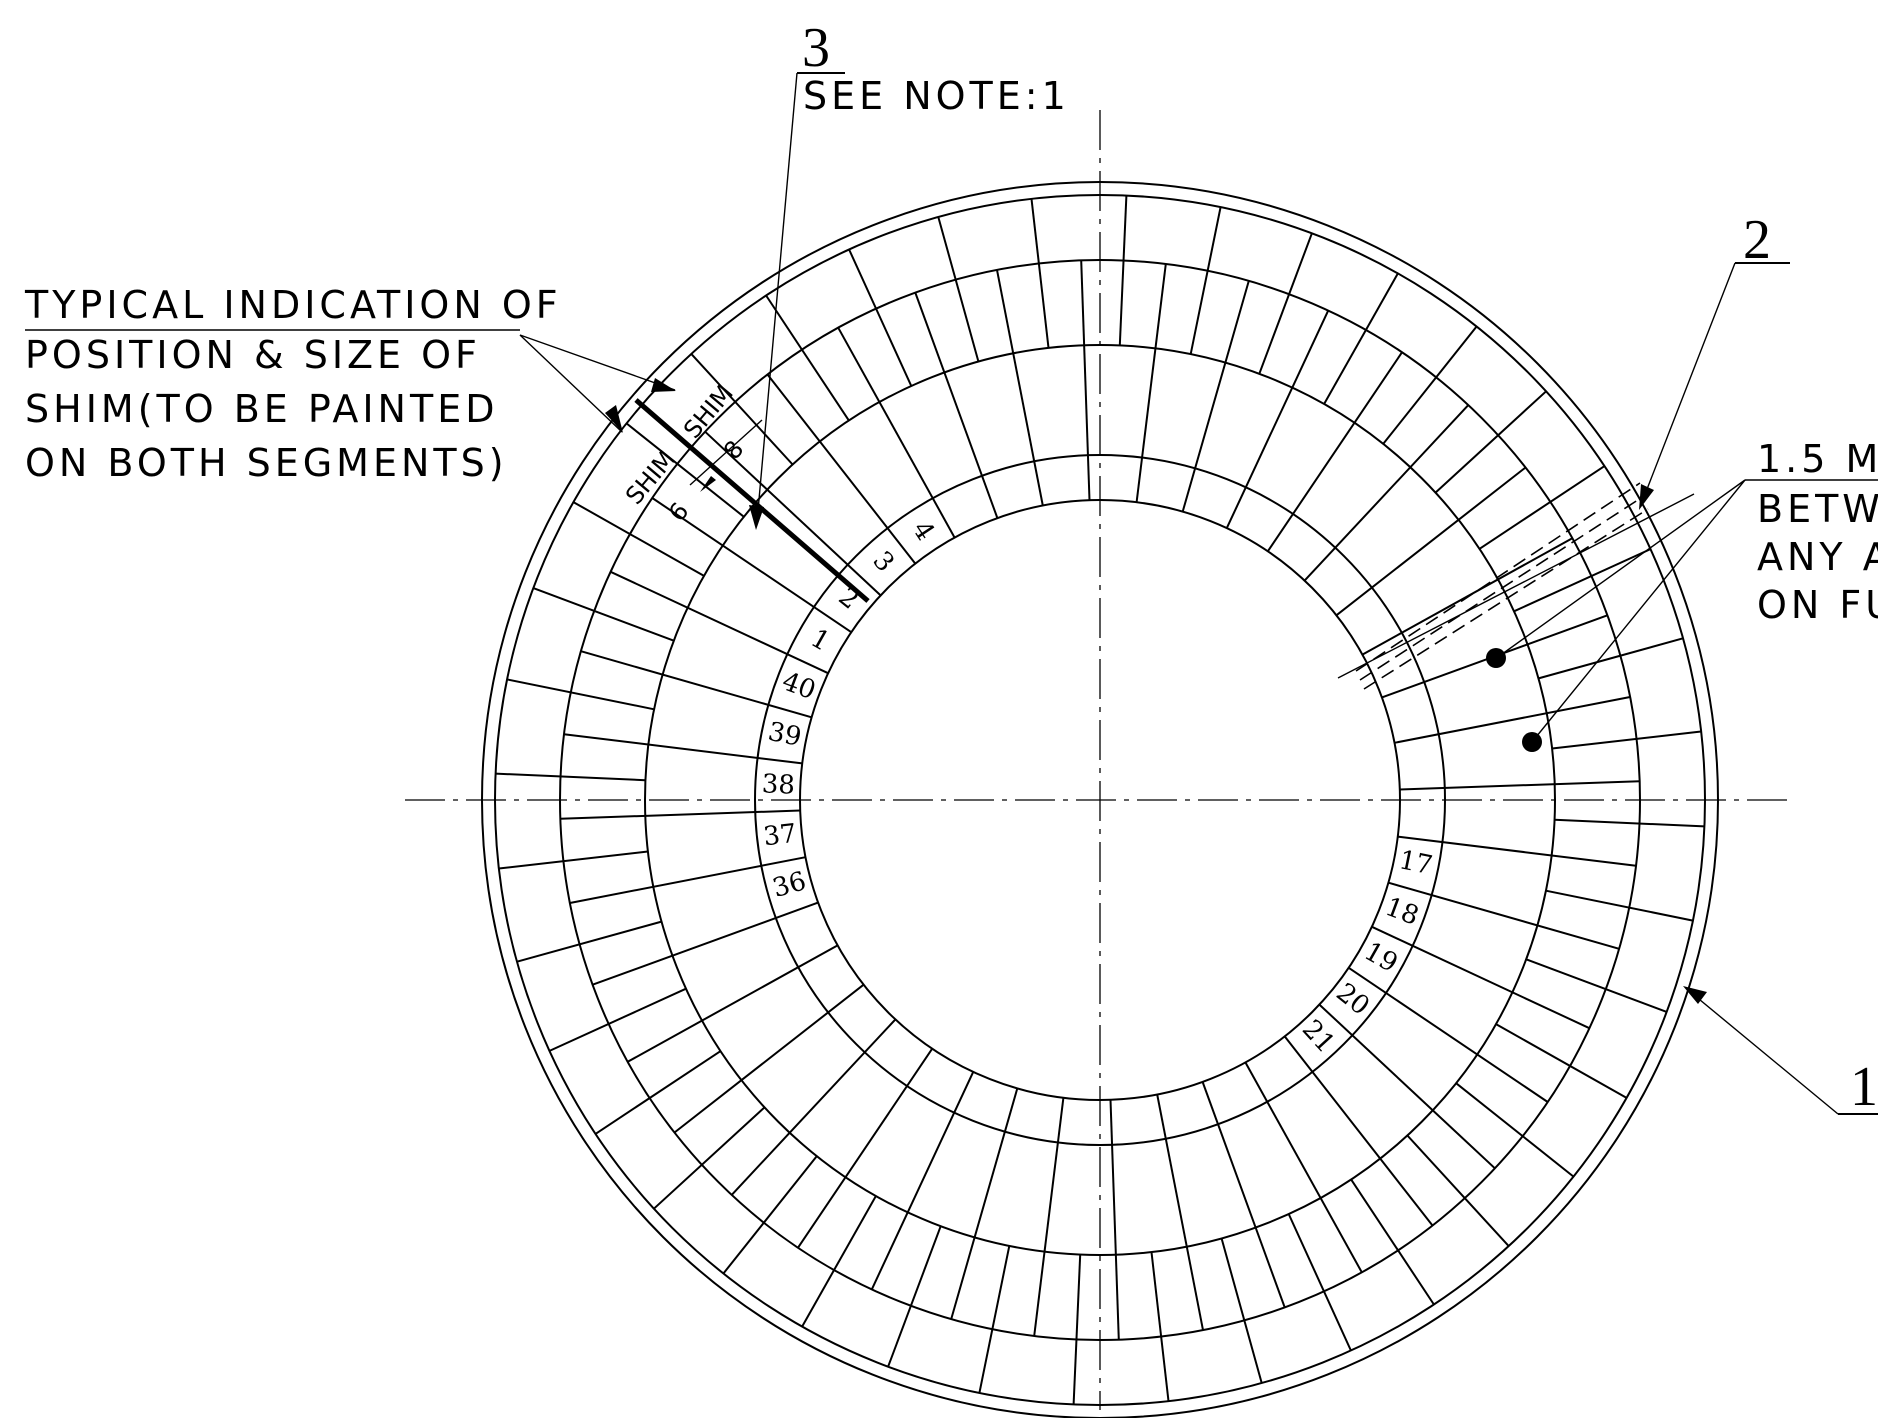 This screenshot has height=1418, width=1878. I want to click on shim-dim-line, so click(726, 452).